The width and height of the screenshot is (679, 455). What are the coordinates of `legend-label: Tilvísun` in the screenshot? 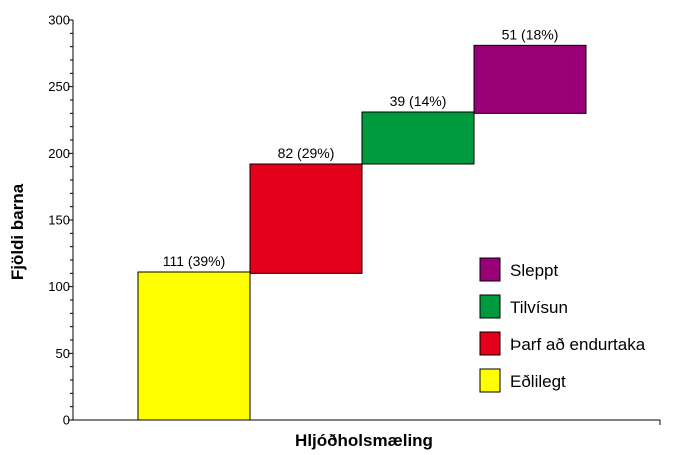 It's located at (539, 307).